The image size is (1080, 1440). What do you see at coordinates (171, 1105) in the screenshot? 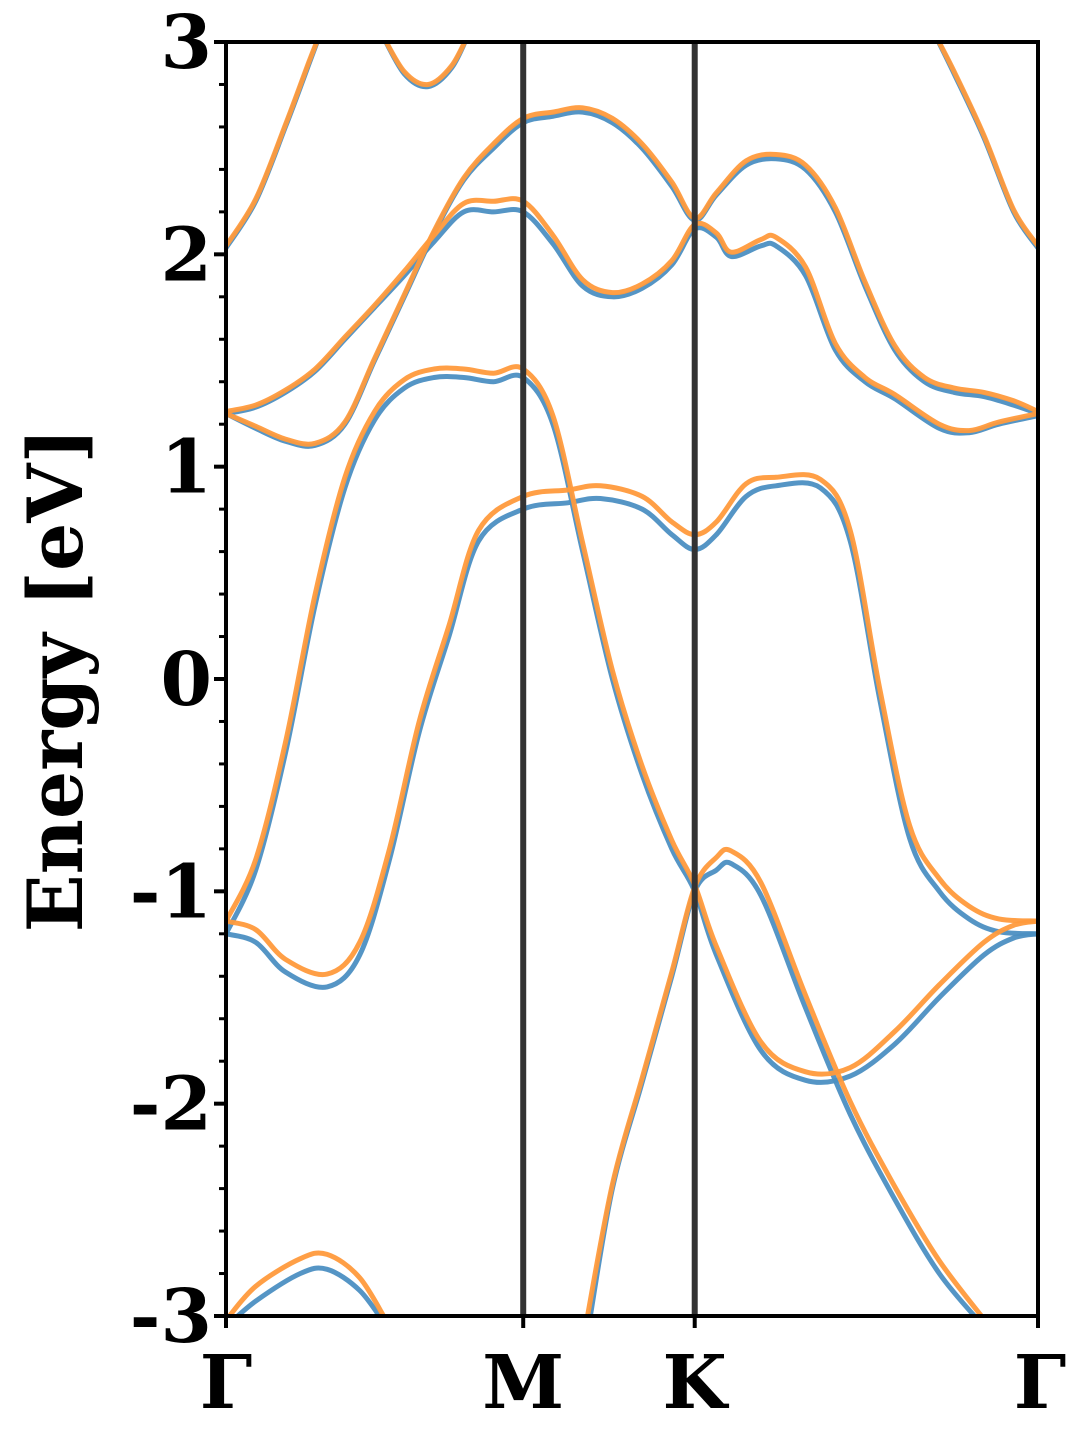
I see `y-tick-label: -2` at bounding box center [171, 1105].